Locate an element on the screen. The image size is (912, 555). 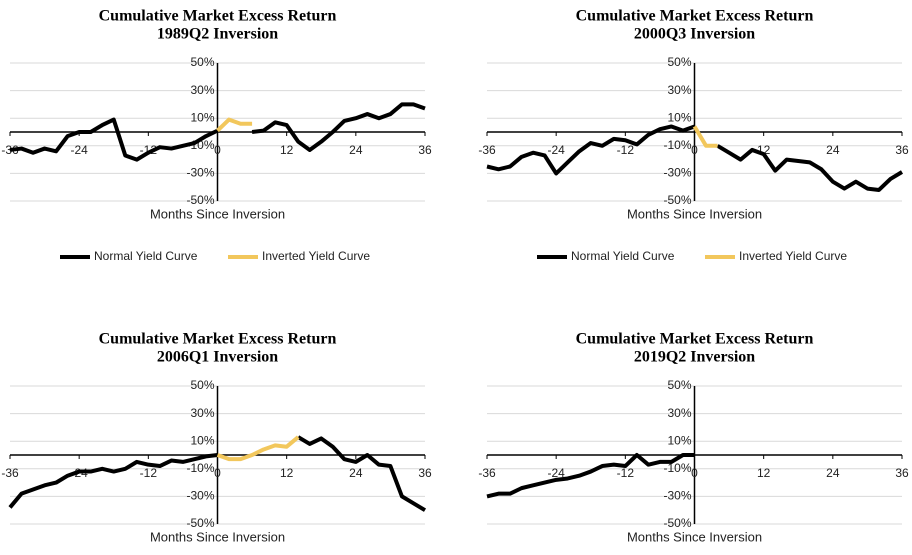
chart-subtitle: 2019Q2 Inversion is located at coordinates (694, 357).